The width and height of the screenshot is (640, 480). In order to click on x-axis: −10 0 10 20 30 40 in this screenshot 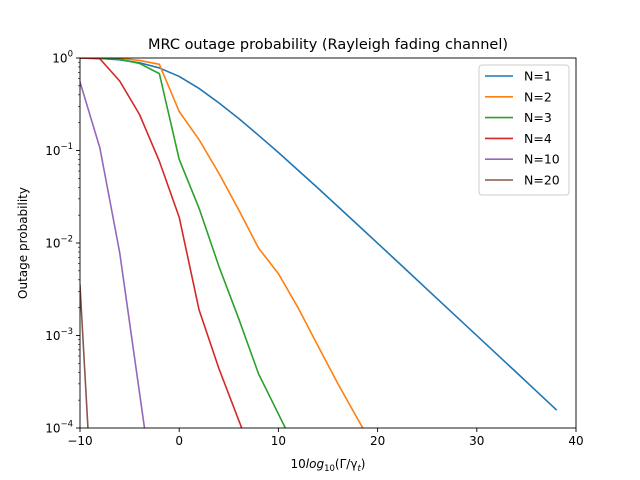, I will do `click(325, 438)`.